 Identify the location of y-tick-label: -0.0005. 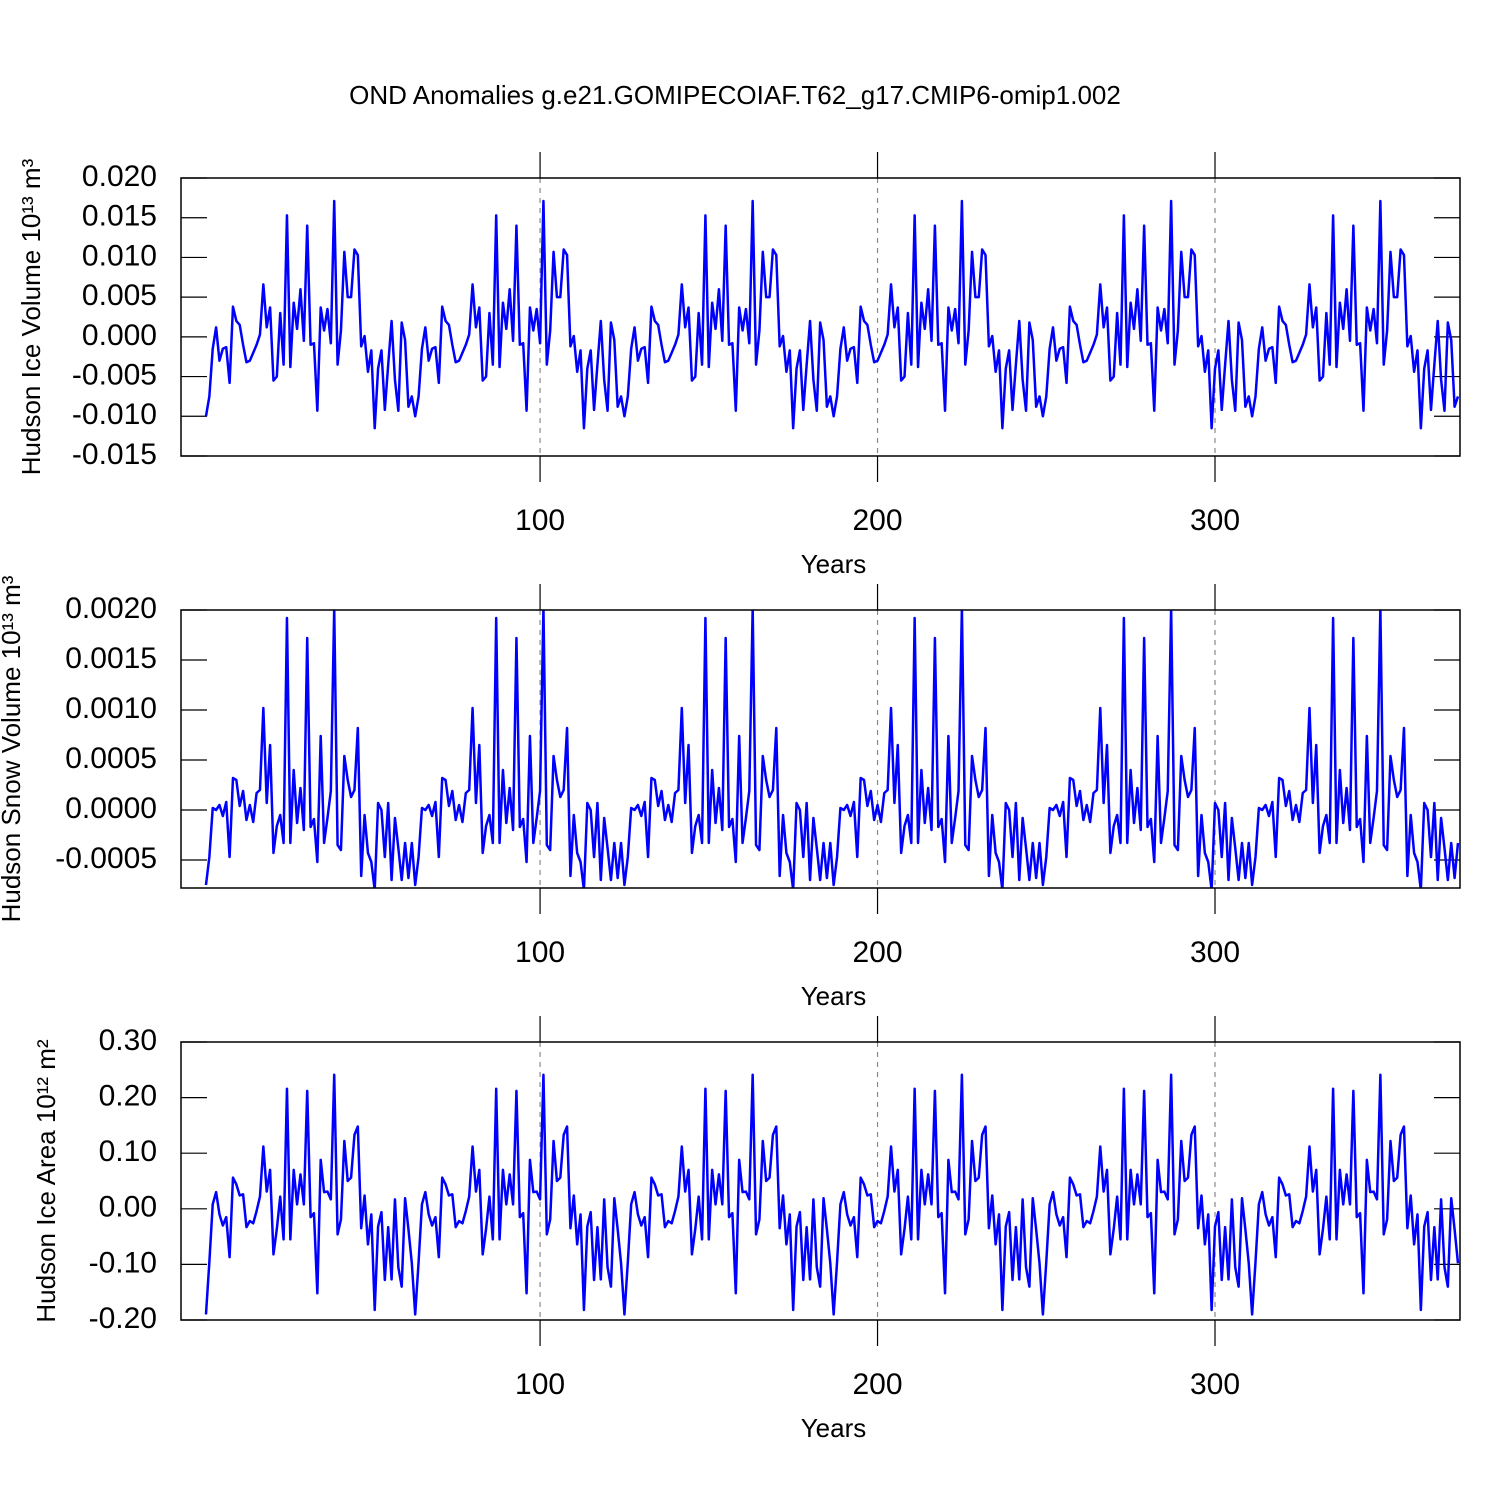
(106, 858).